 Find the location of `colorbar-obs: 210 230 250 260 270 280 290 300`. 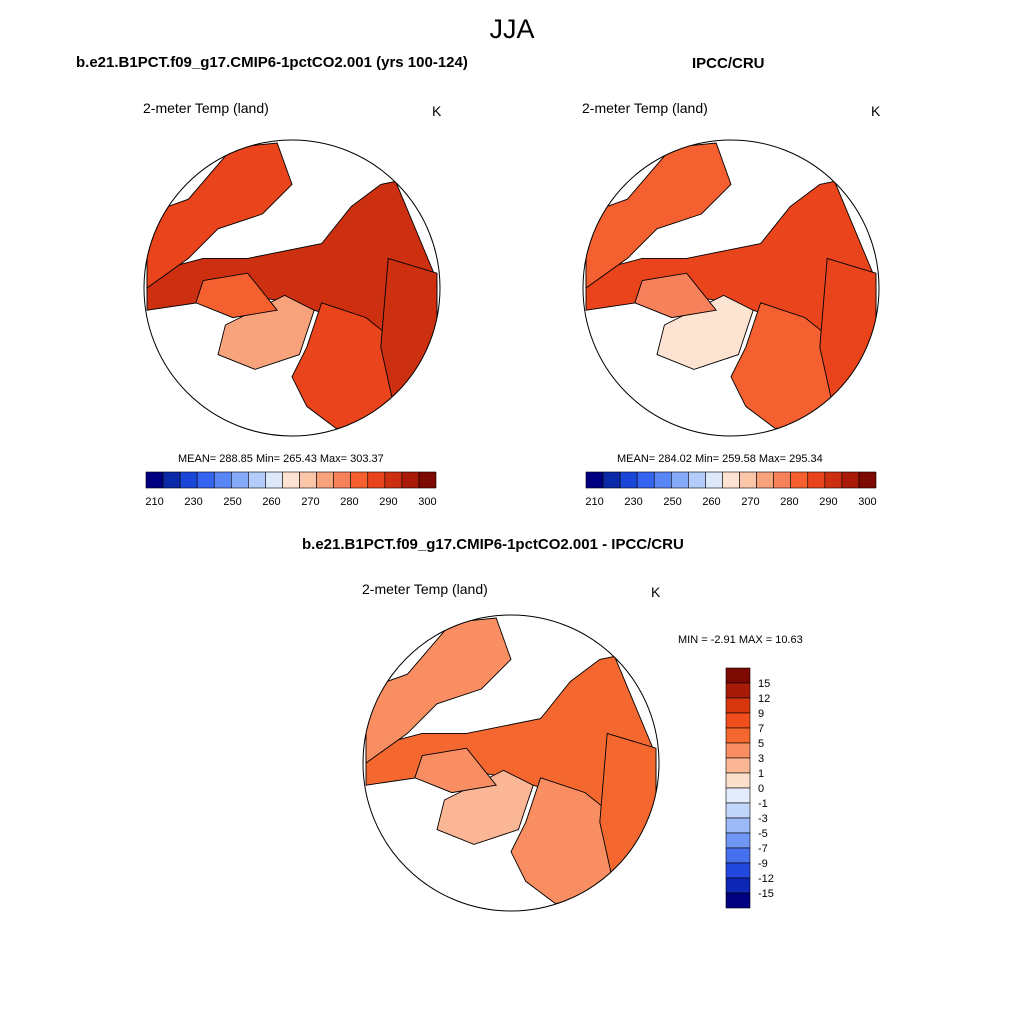

colorbar-obs: 210 230 250 260 270 280 290 300 is located at coordinates (731, 489).